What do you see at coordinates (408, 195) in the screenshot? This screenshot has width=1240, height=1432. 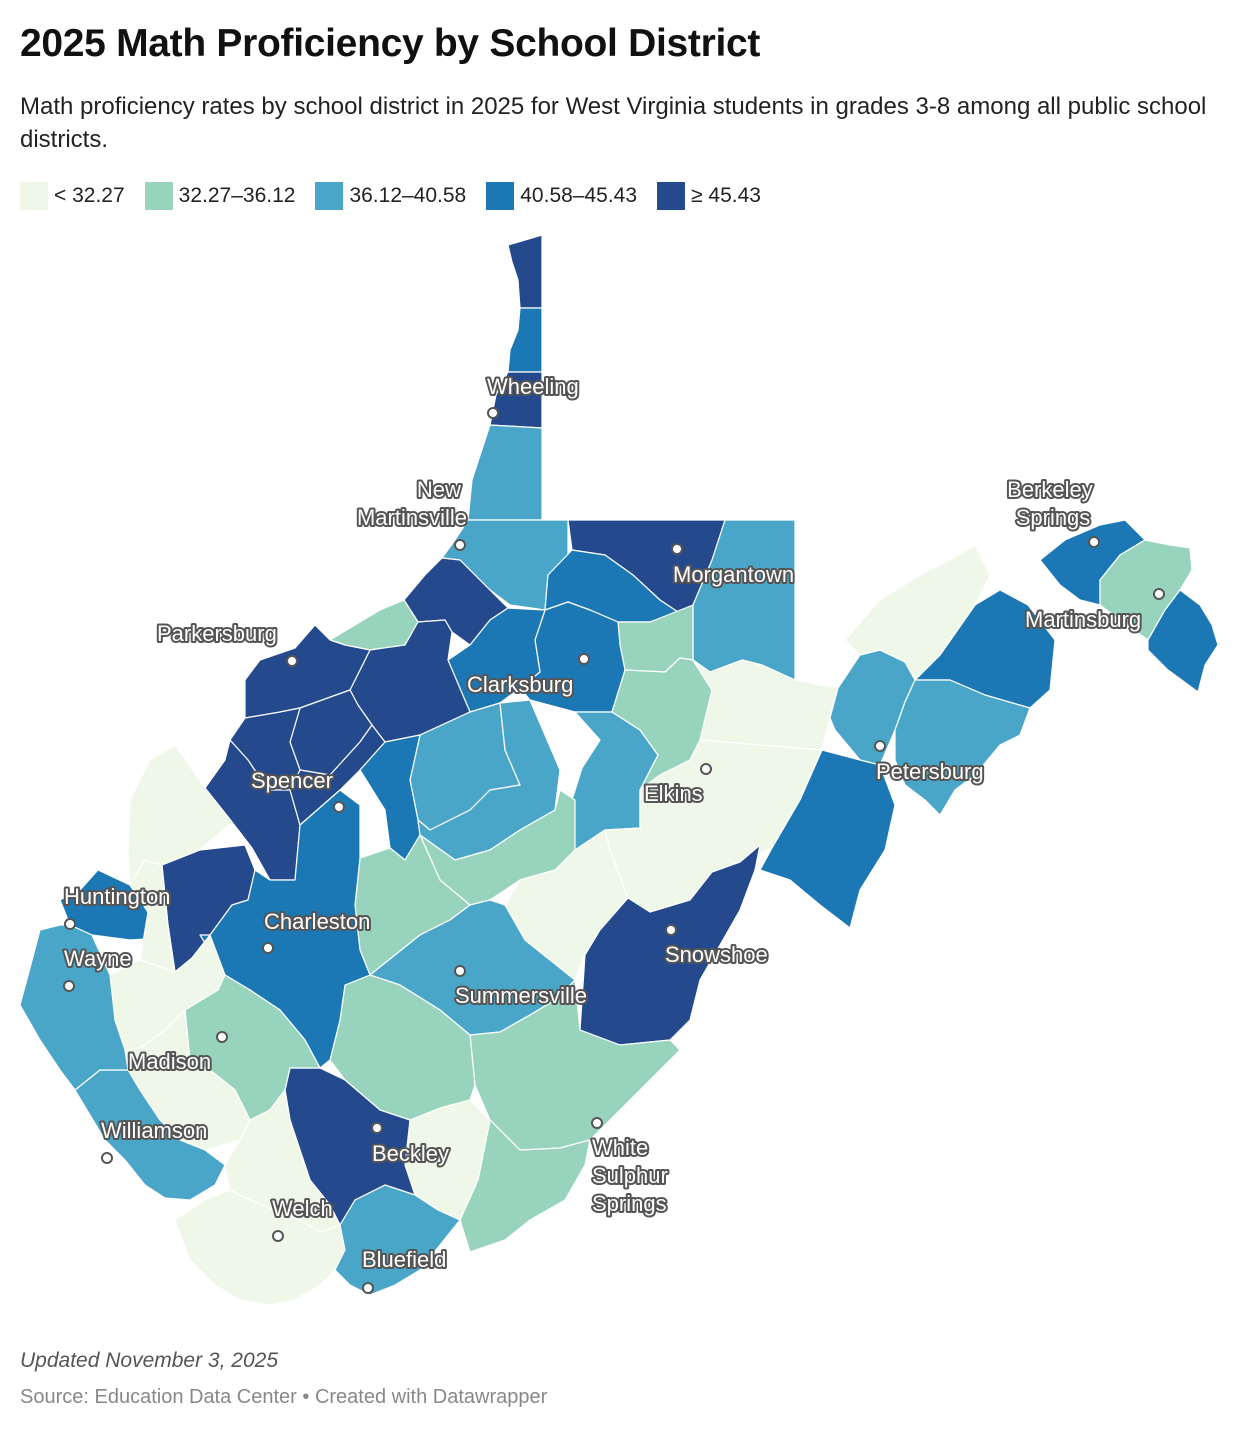 I see `legend-label-3: 36.12–40.58` at bounding box center [408, 195].